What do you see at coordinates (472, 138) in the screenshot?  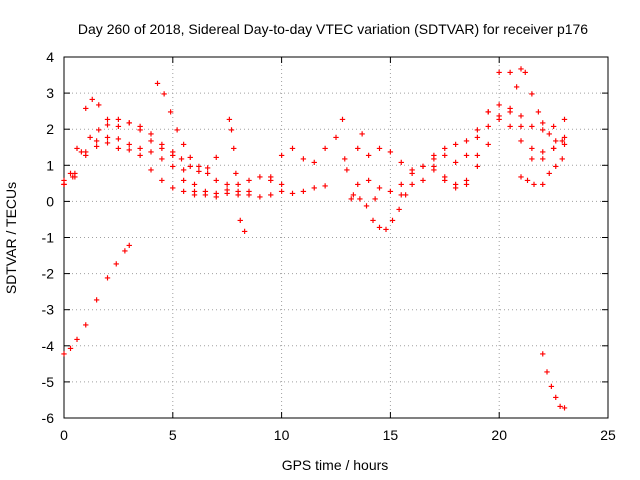 I see `series-arc-12: + +++ ++ ++++++ +++ + ++` at bounding box center [472, 138].